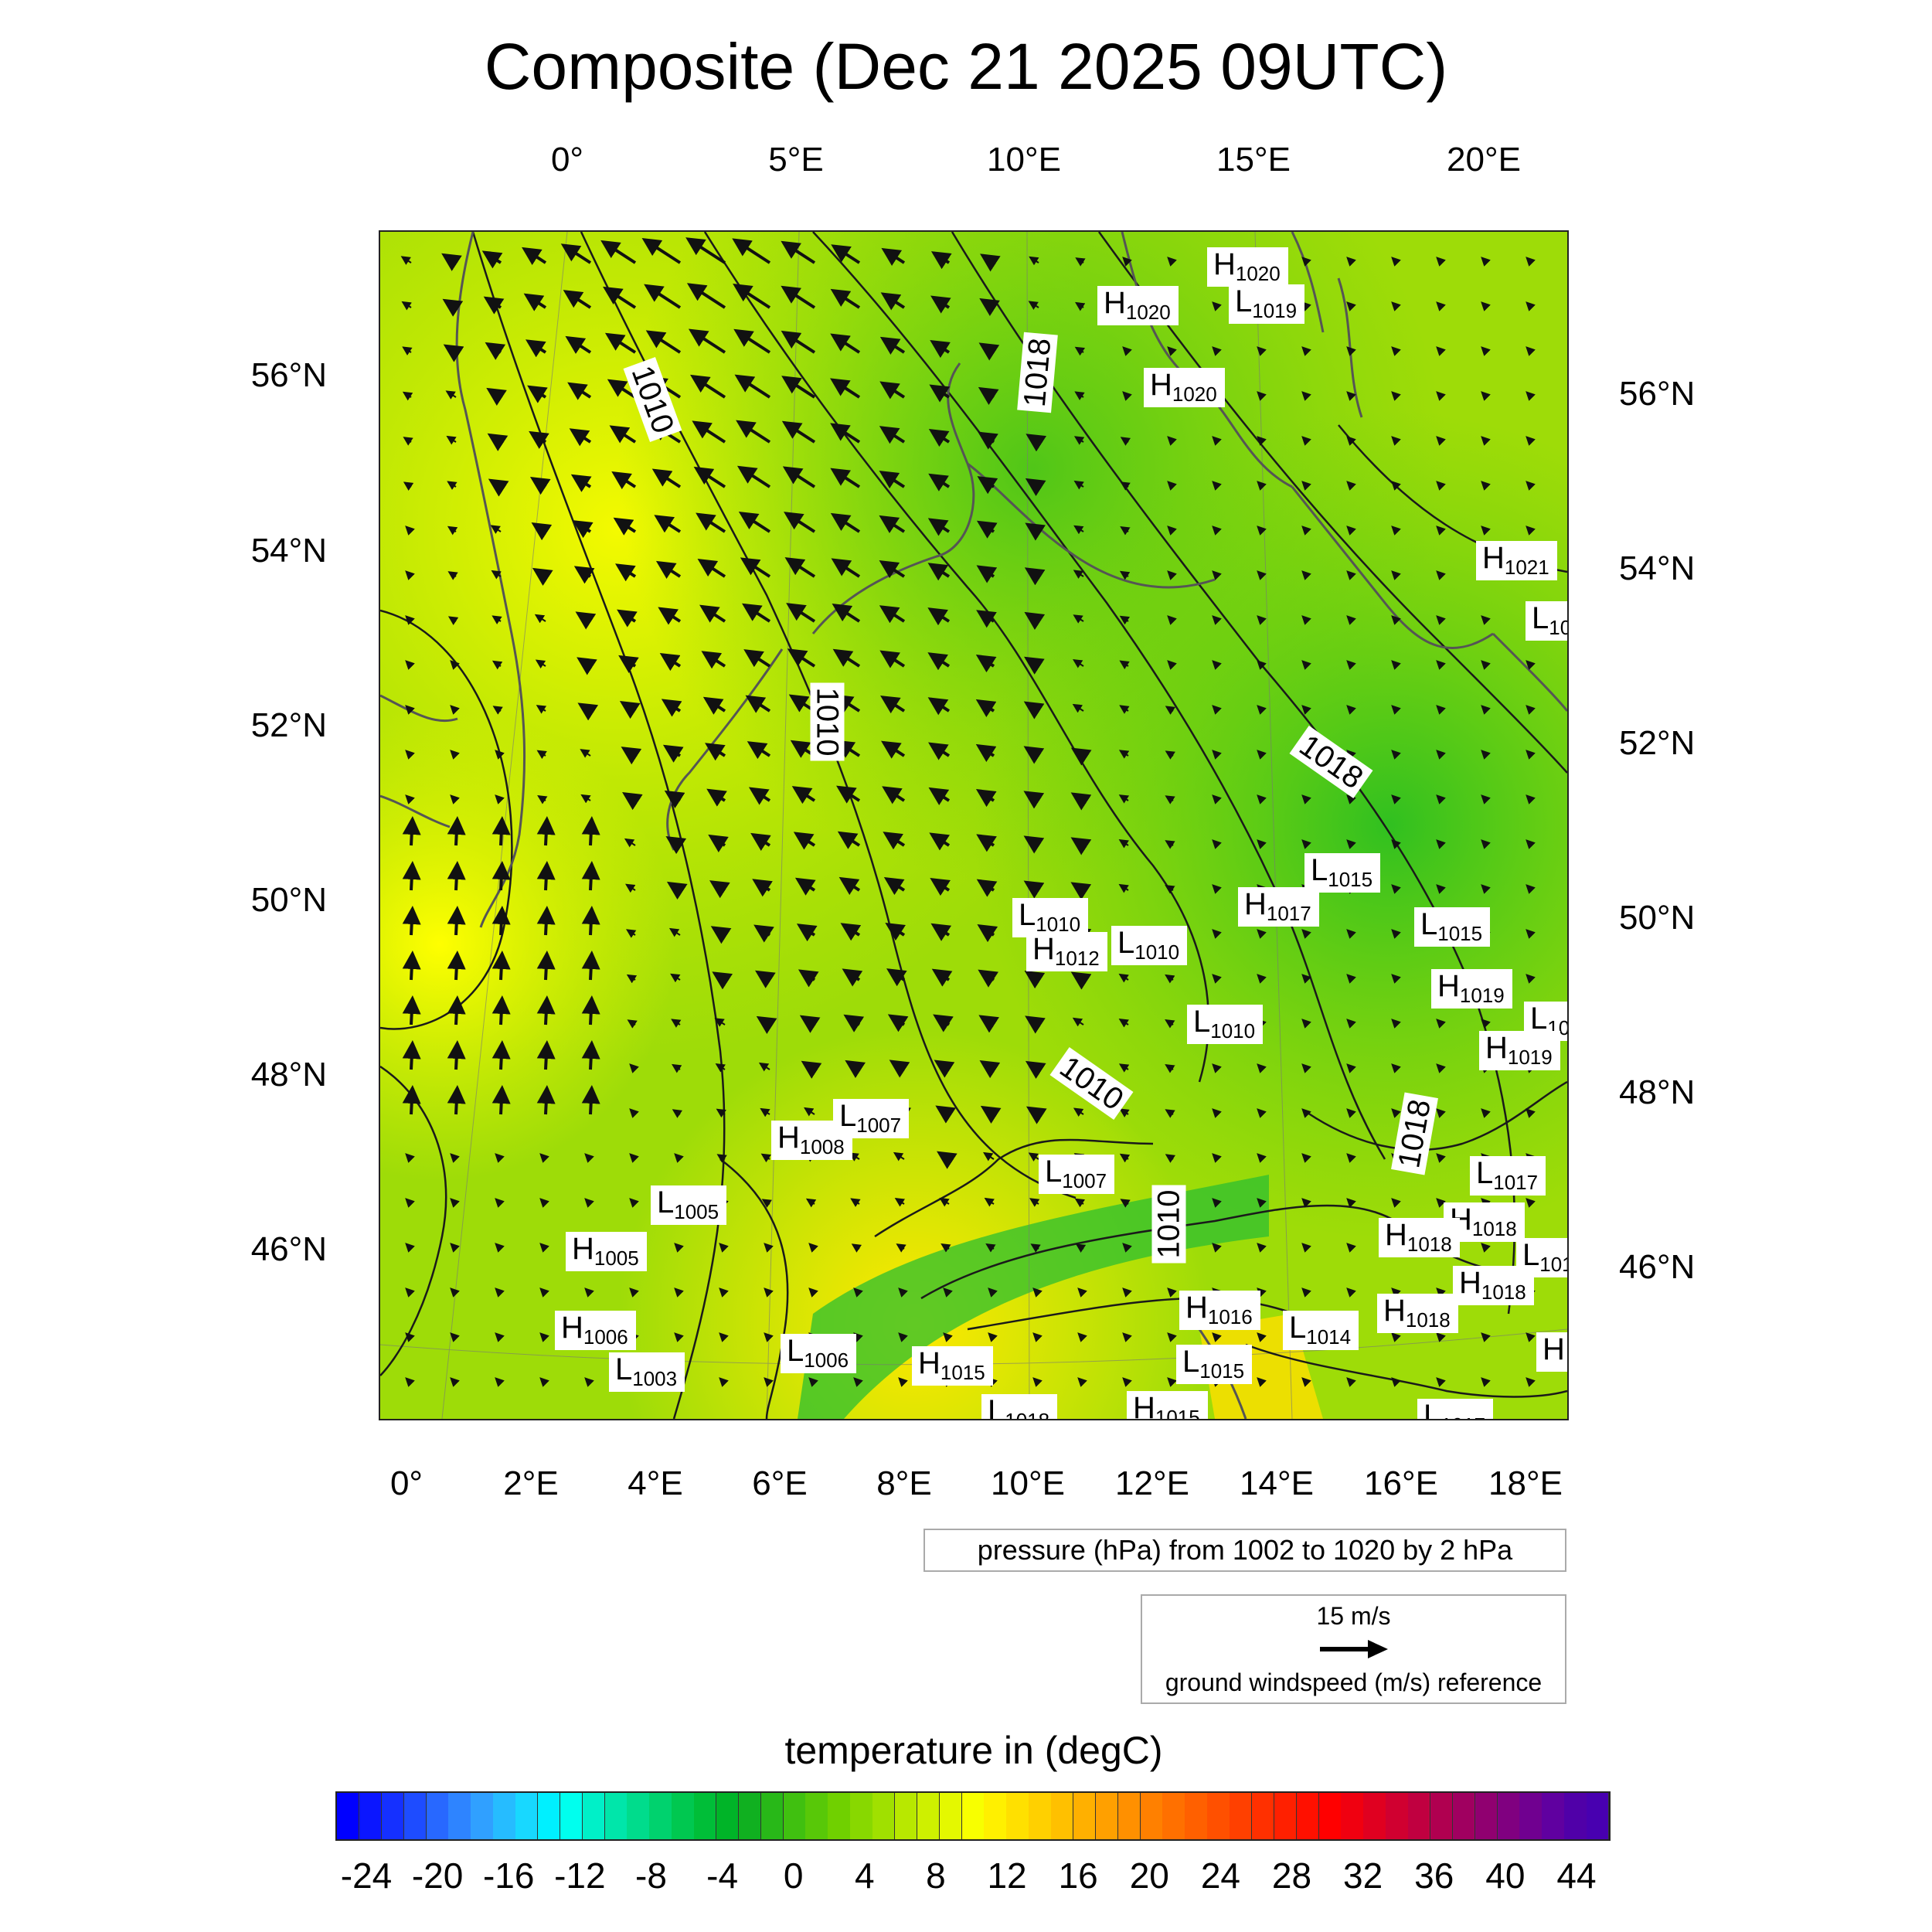  What do you see at coordinates (509, 1875) in the screenshot?
I see `colorbar-label: -16` at bounding box center [509, 1875].